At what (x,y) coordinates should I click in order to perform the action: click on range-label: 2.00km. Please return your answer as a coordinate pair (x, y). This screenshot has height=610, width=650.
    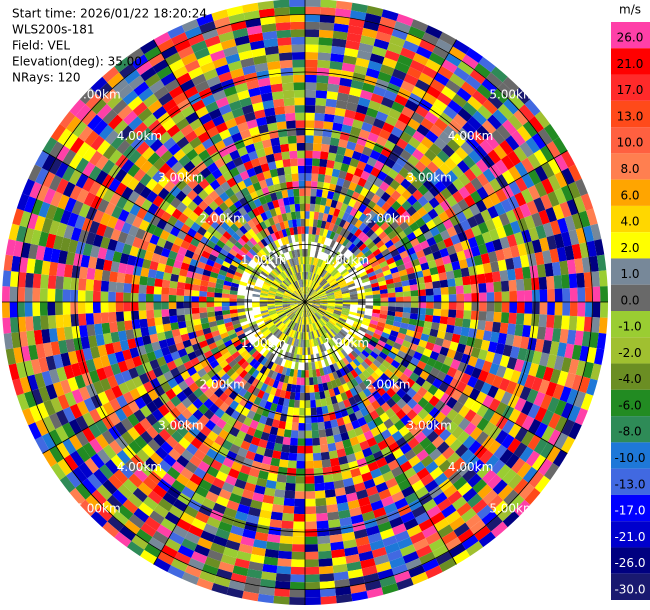
    Looking at the image, I should click on (387, 384).